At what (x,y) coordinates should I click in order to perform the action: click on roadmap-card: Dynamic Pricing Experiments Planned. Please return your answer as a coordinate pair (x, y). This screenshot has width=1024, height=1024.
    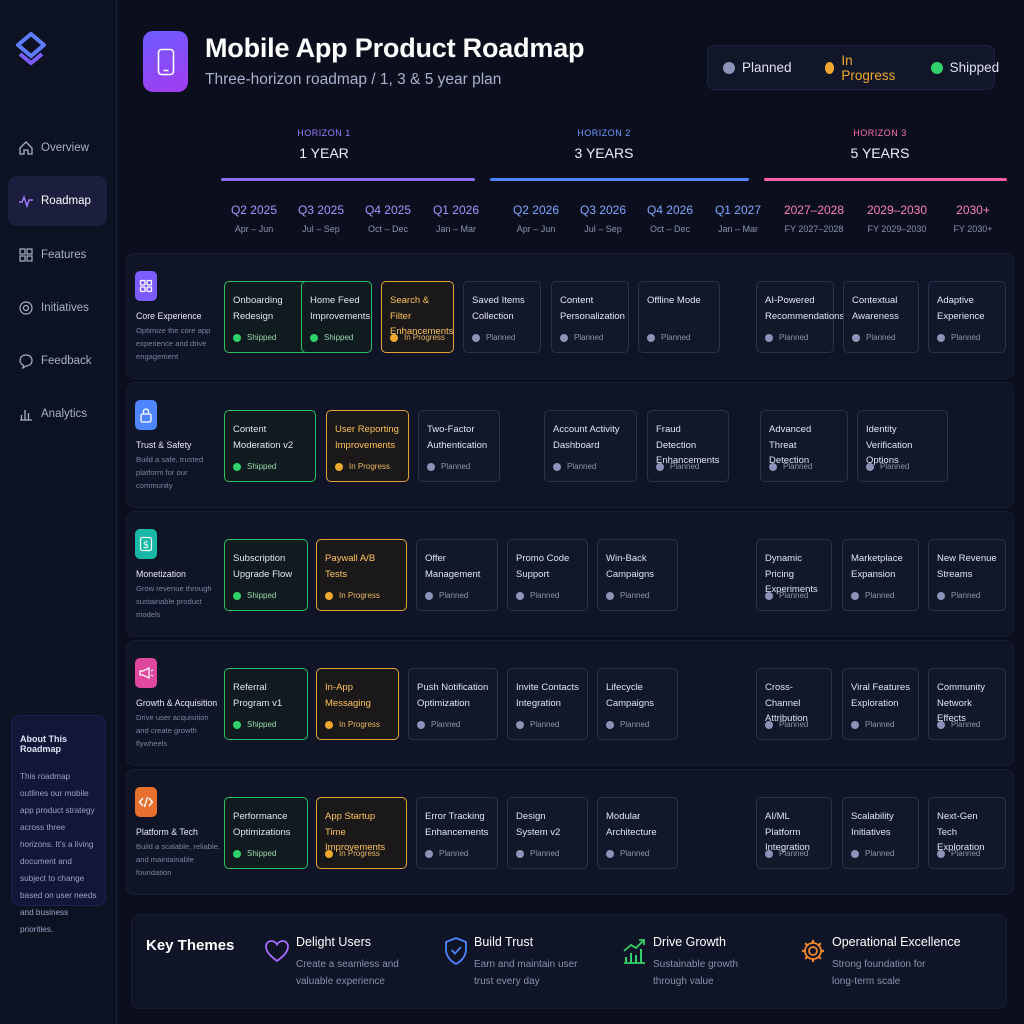
    Looking at the image, I should click on (794, 575).